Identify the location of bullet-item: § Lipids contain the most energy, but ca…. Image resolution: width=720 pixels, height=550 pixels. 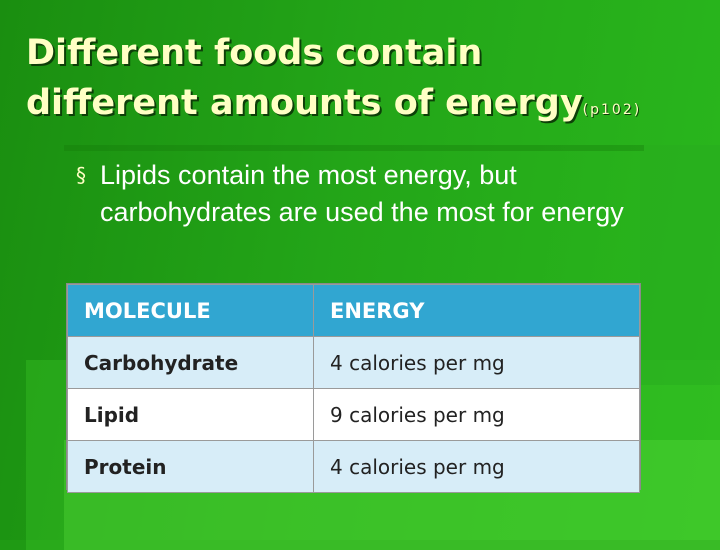
(356, 194).